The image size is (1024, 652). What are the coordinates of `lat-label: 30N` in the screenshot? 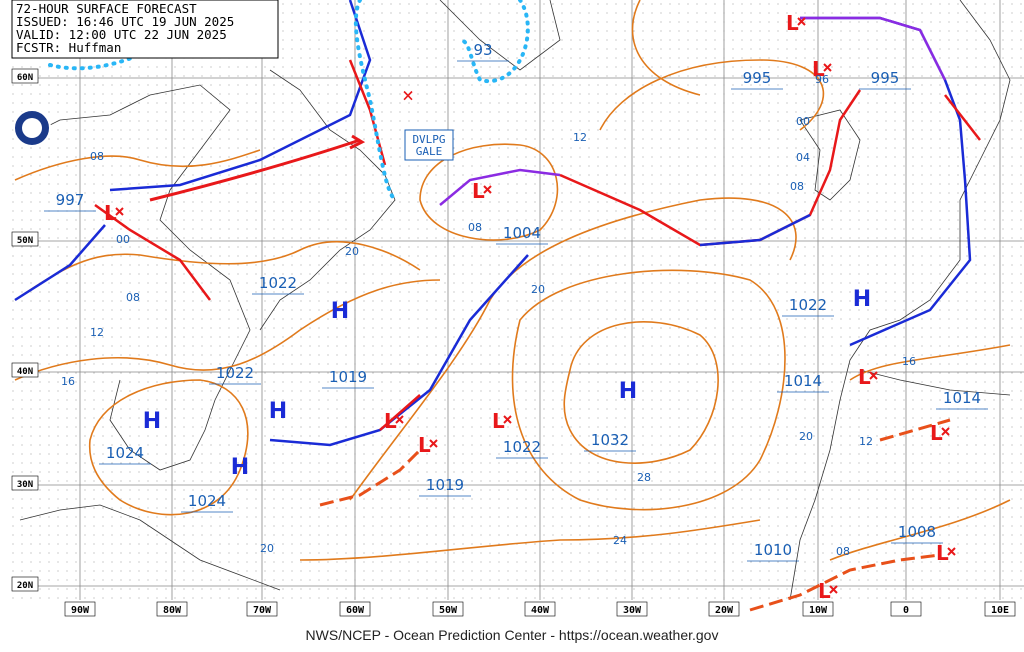 It's located at (25, 485).